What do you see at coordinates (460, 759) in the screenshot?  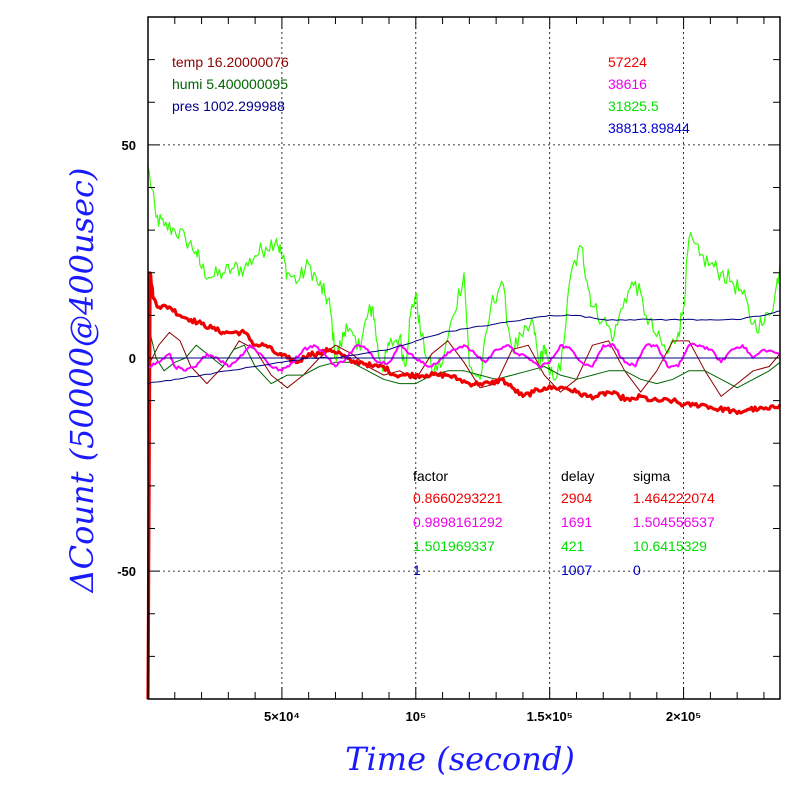 I see `x-axis-title: Time (second)` at bounding box center [460, 759].